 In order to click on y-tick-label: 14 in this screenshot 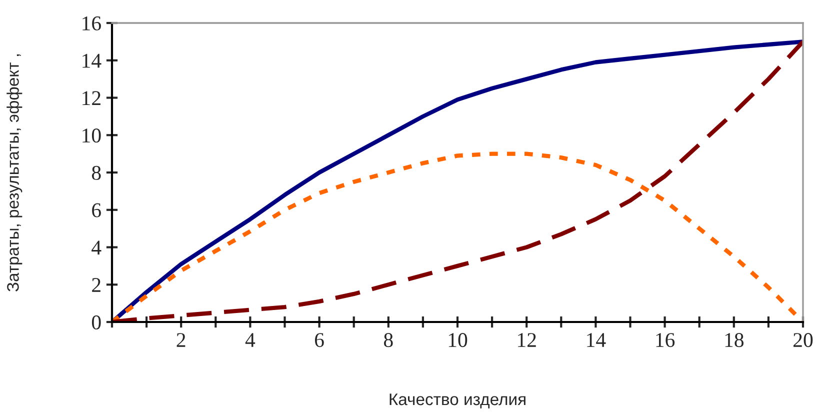, I will do `click(92, 61)`.